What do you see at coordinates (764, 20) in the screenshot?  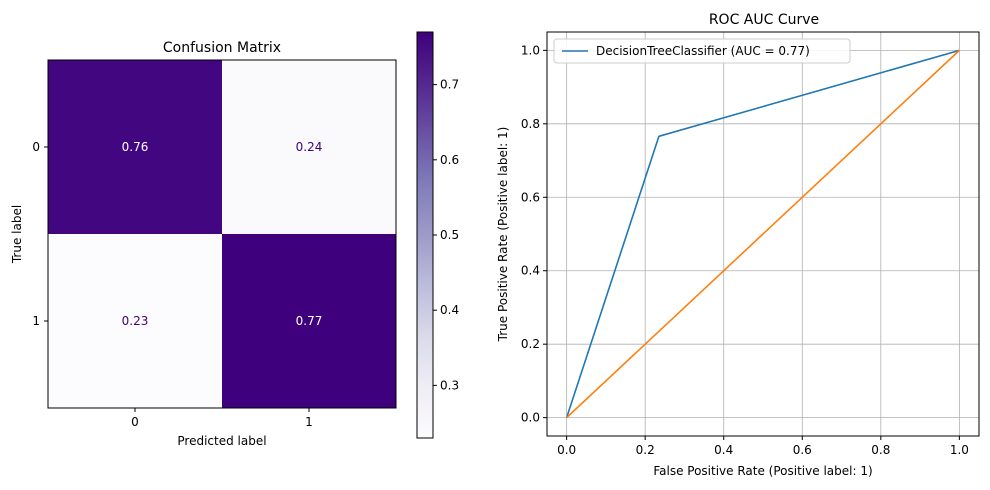 I see `roc-title: ROC AUC Curve` at bounding box center [764, 20].